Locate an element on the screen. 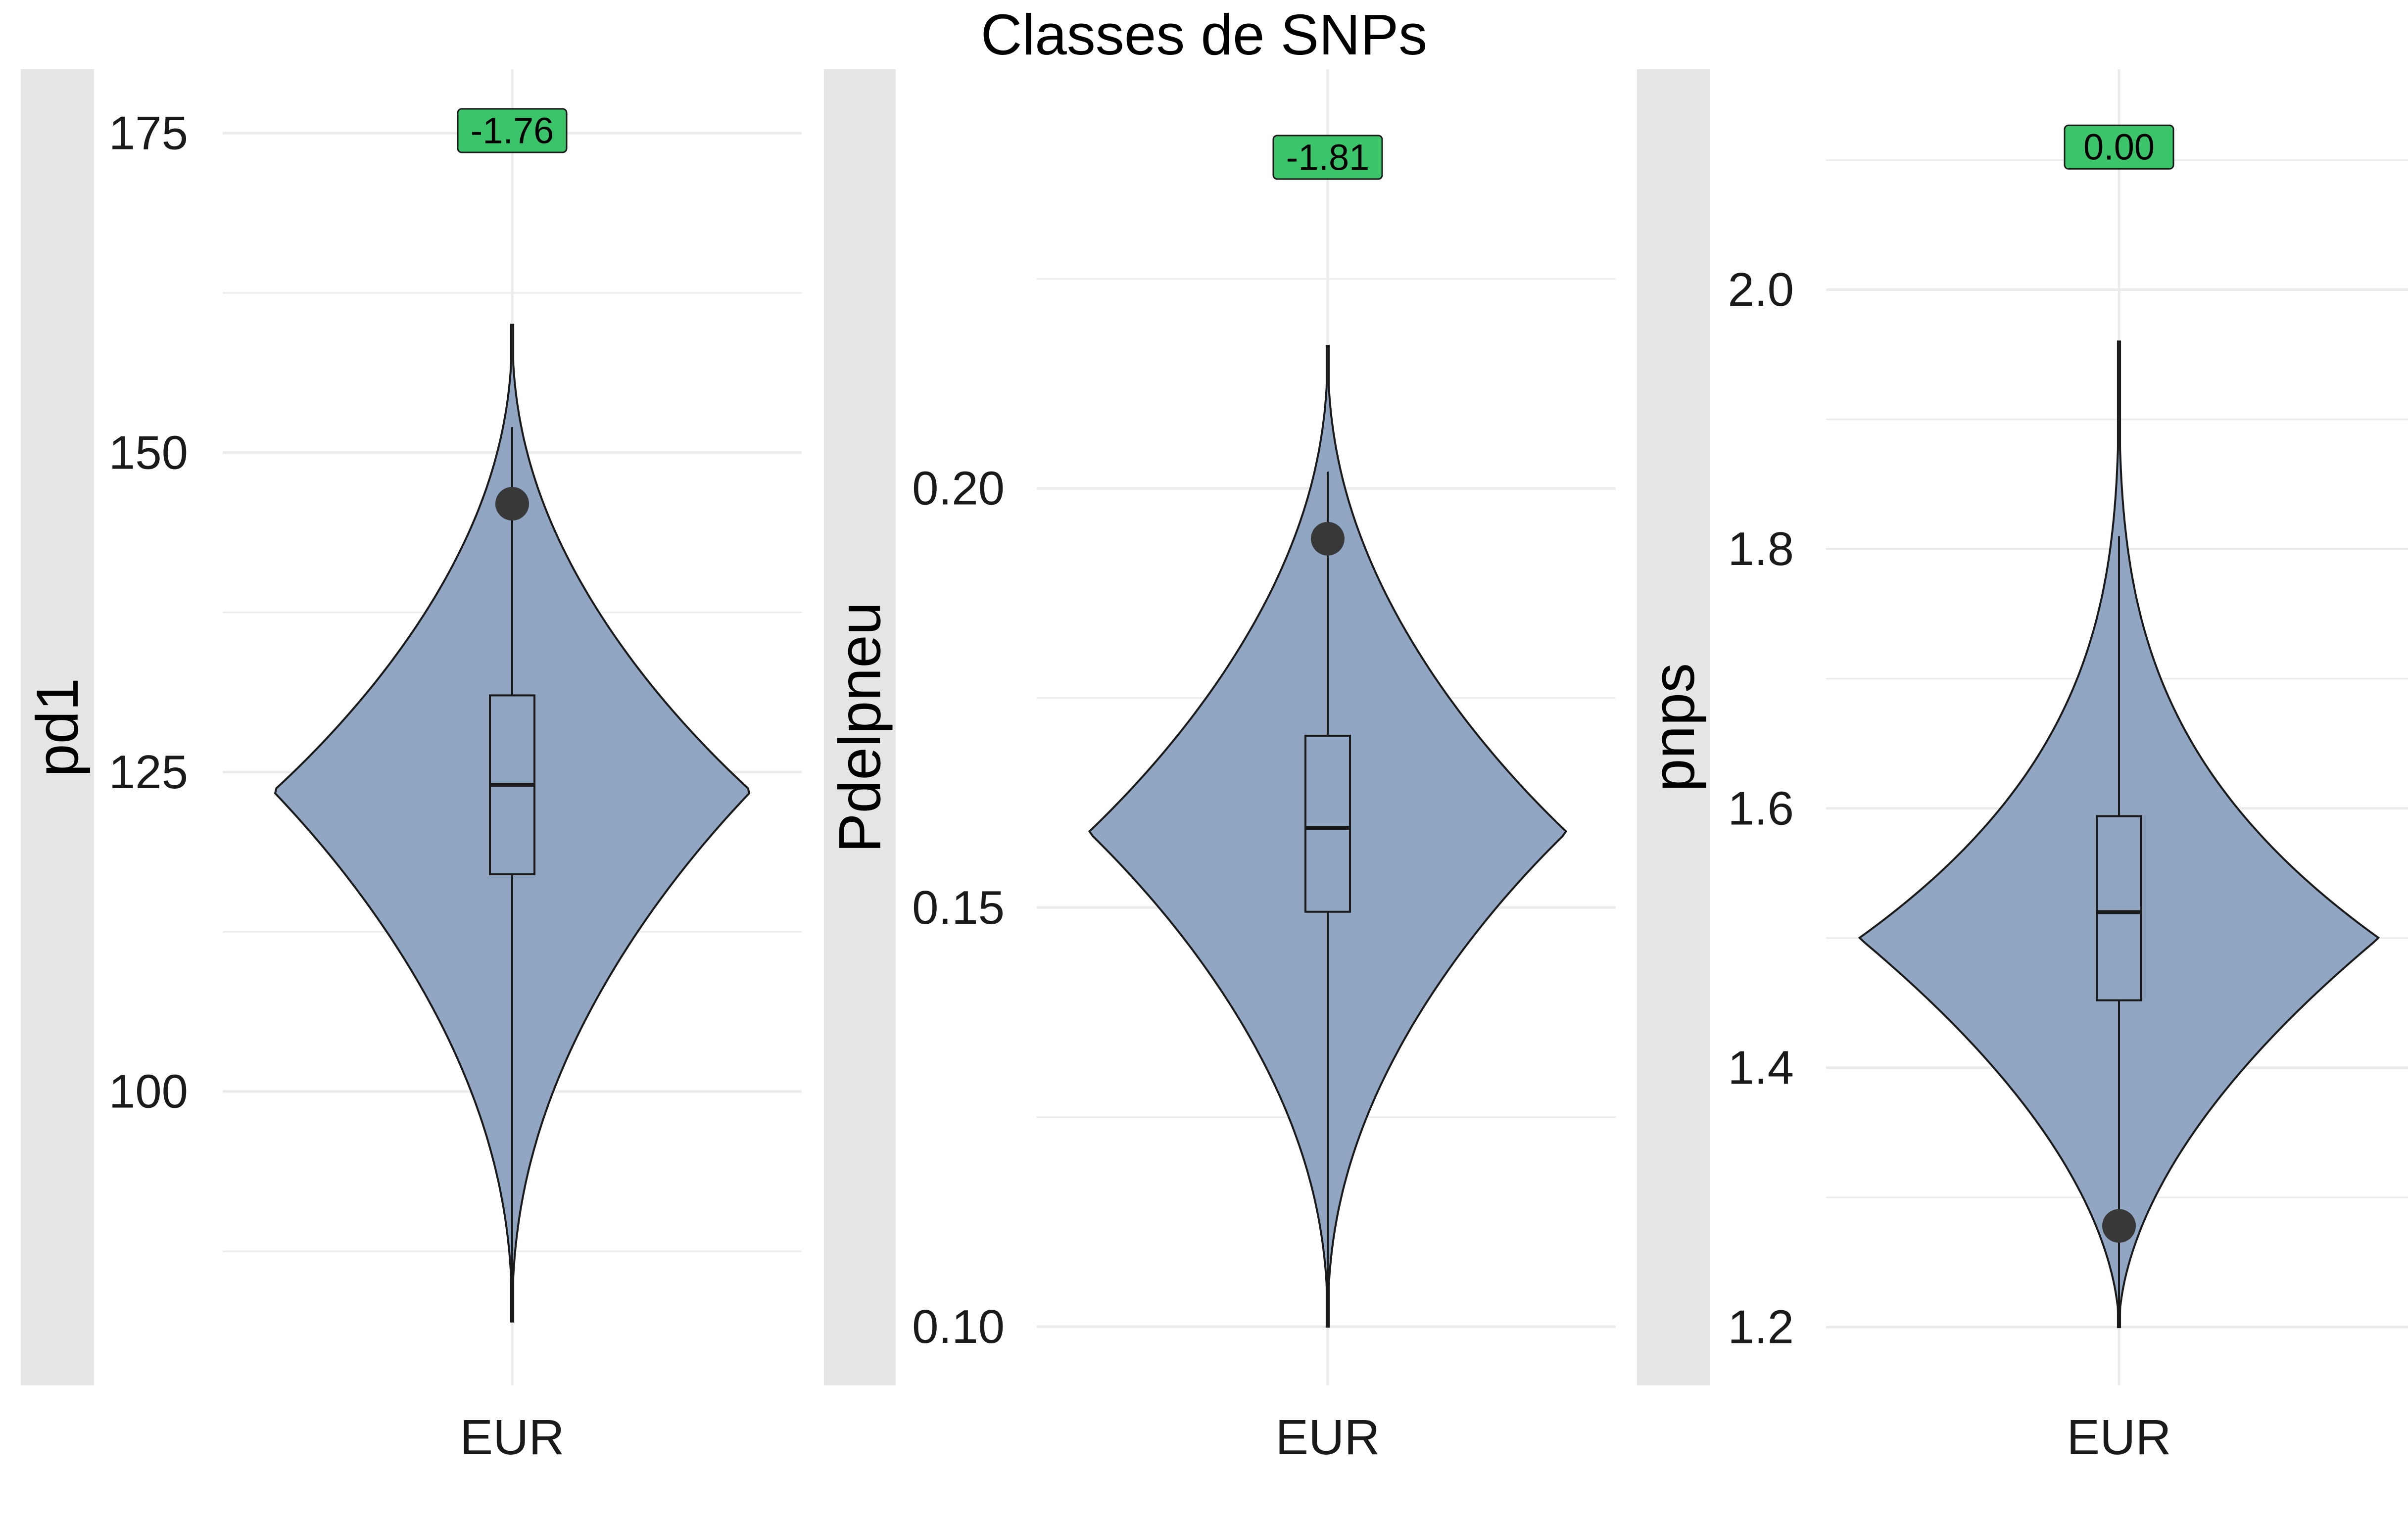 This screenshot has height=1519, width=2408. value-label: 0.00 is located at coordinates (2119, 147).